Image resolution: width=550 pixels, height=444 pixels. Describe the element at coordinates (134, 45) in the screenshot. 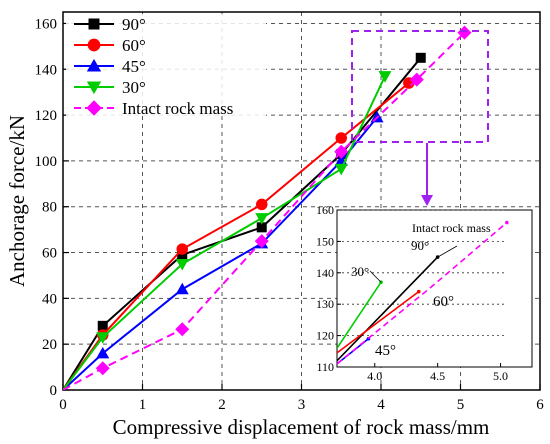

I see `legend-label: 60°` at that location.